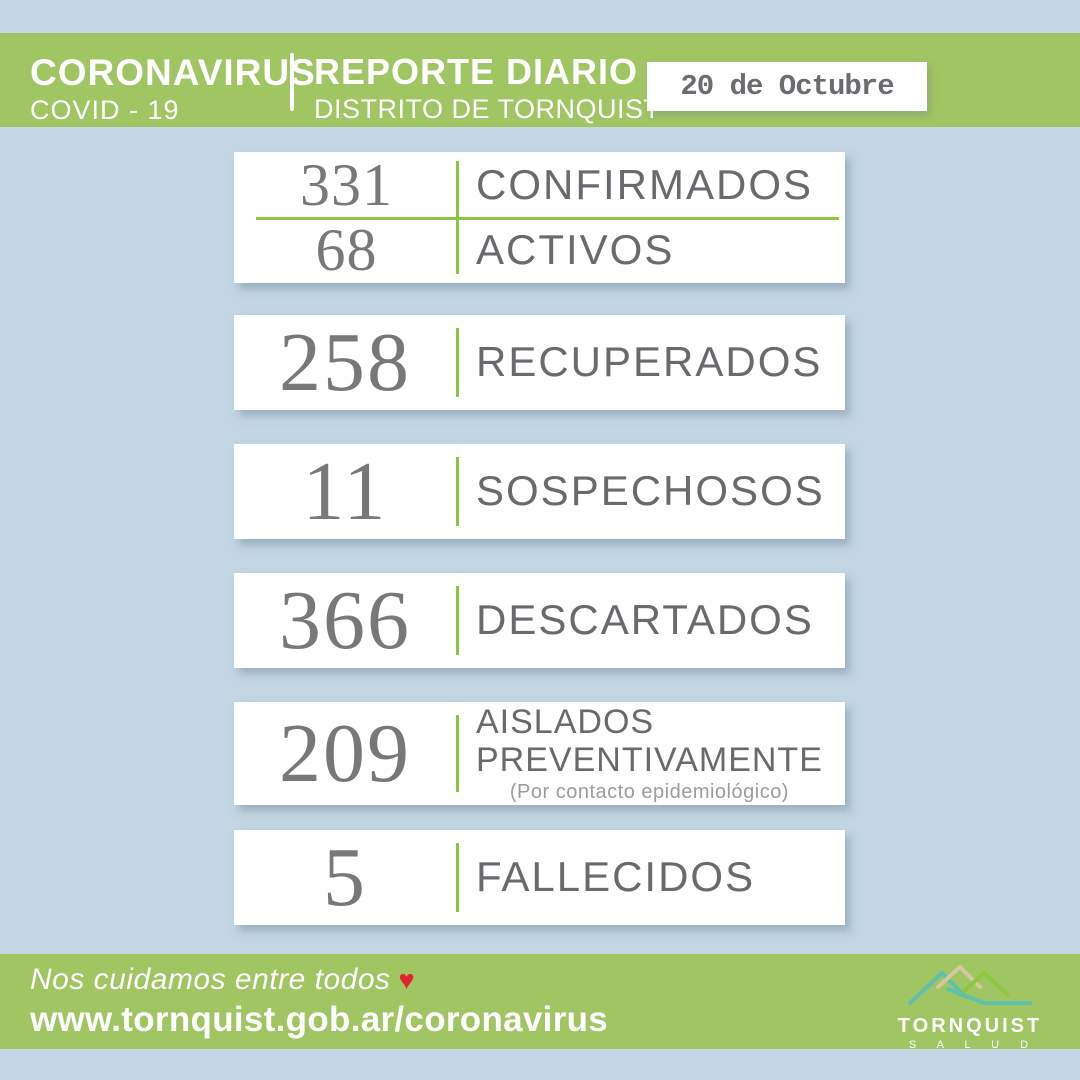 The height and width of the screenshot is (1080, 1080). I want to click on card-descartados: 366 DESCARTADOS, so click(539, 620).